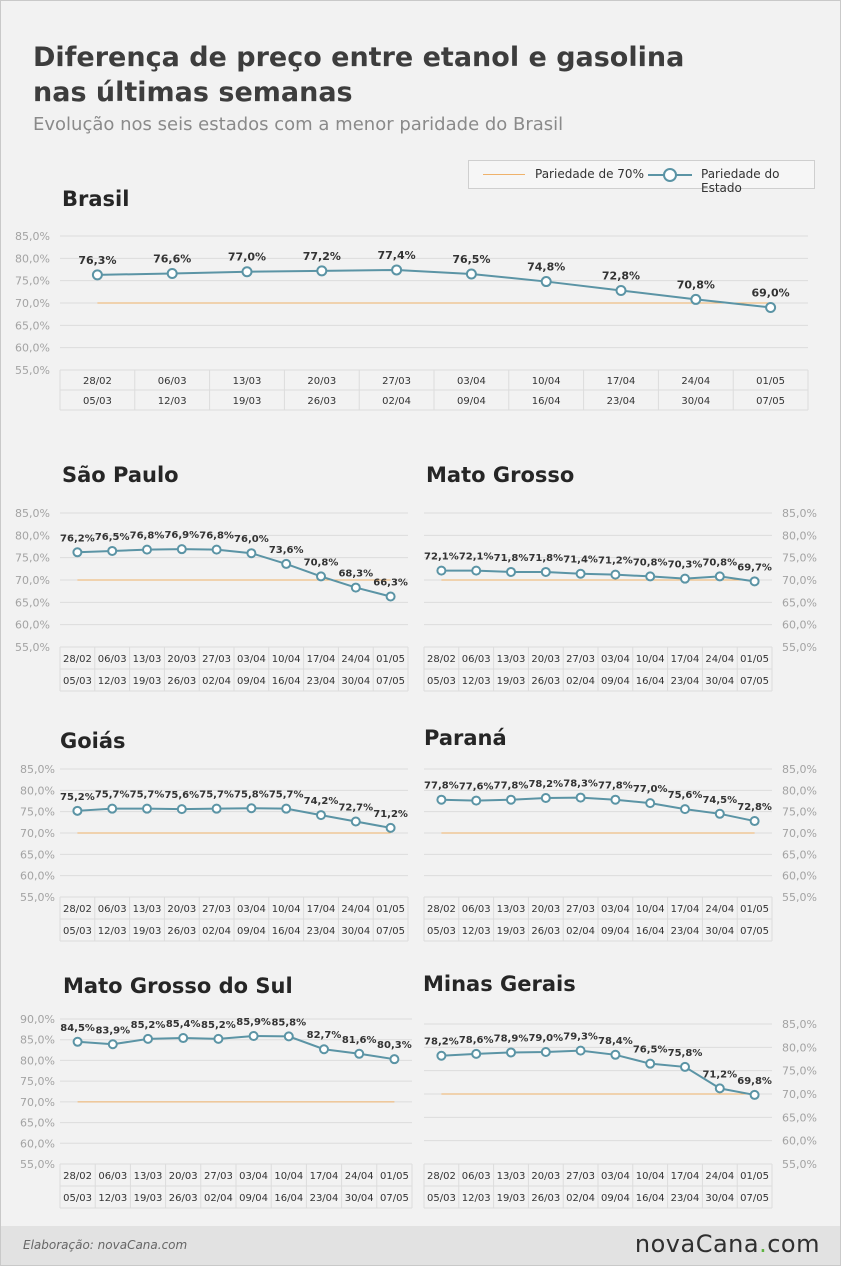 The image size is (841, 1266). I want to click on sao-paulo-data-label: 73,6%, so click(286, 550).